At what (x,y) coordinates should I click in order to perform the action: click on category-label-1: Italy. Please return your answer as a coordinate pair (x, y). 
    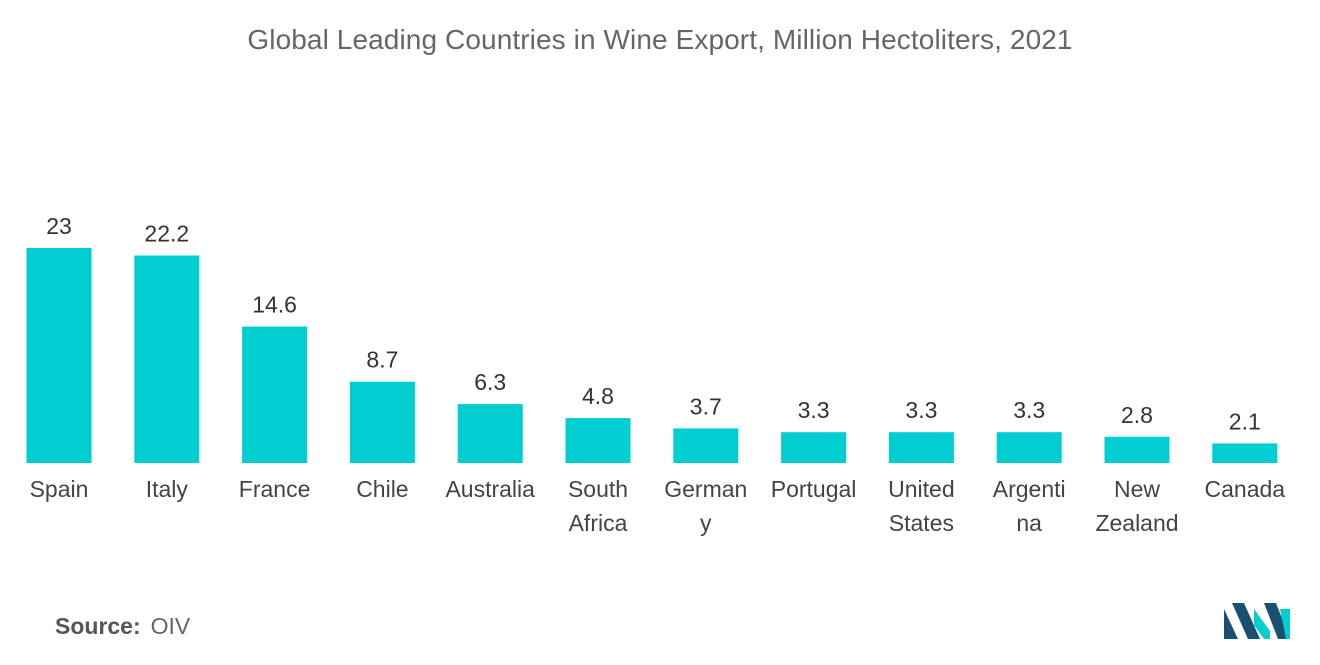
    Looking at the image, I should click on (167, 489).